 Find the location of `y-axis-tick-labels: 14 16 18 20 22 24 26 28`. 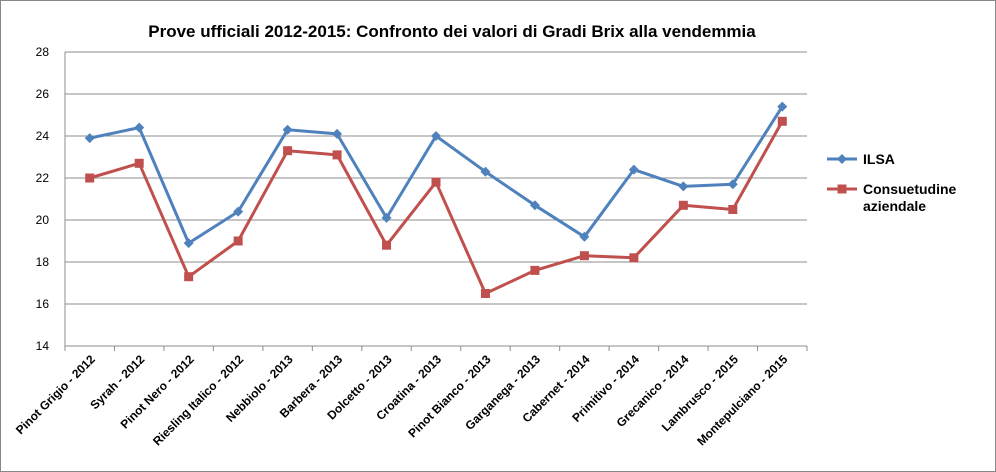

y-axis-tick-labels: 14 16 18 20 22 24 26 28 is located at coordinates (43, 199).